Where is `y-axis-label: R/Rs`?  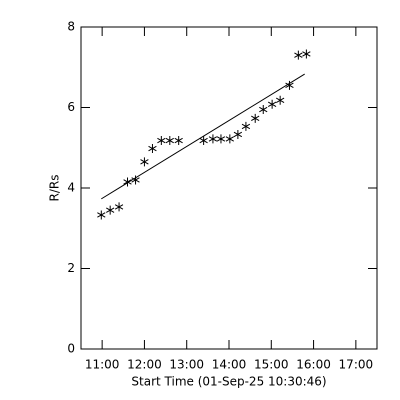 y-axis-label: R/Rs is located at coordinates (55, 188).